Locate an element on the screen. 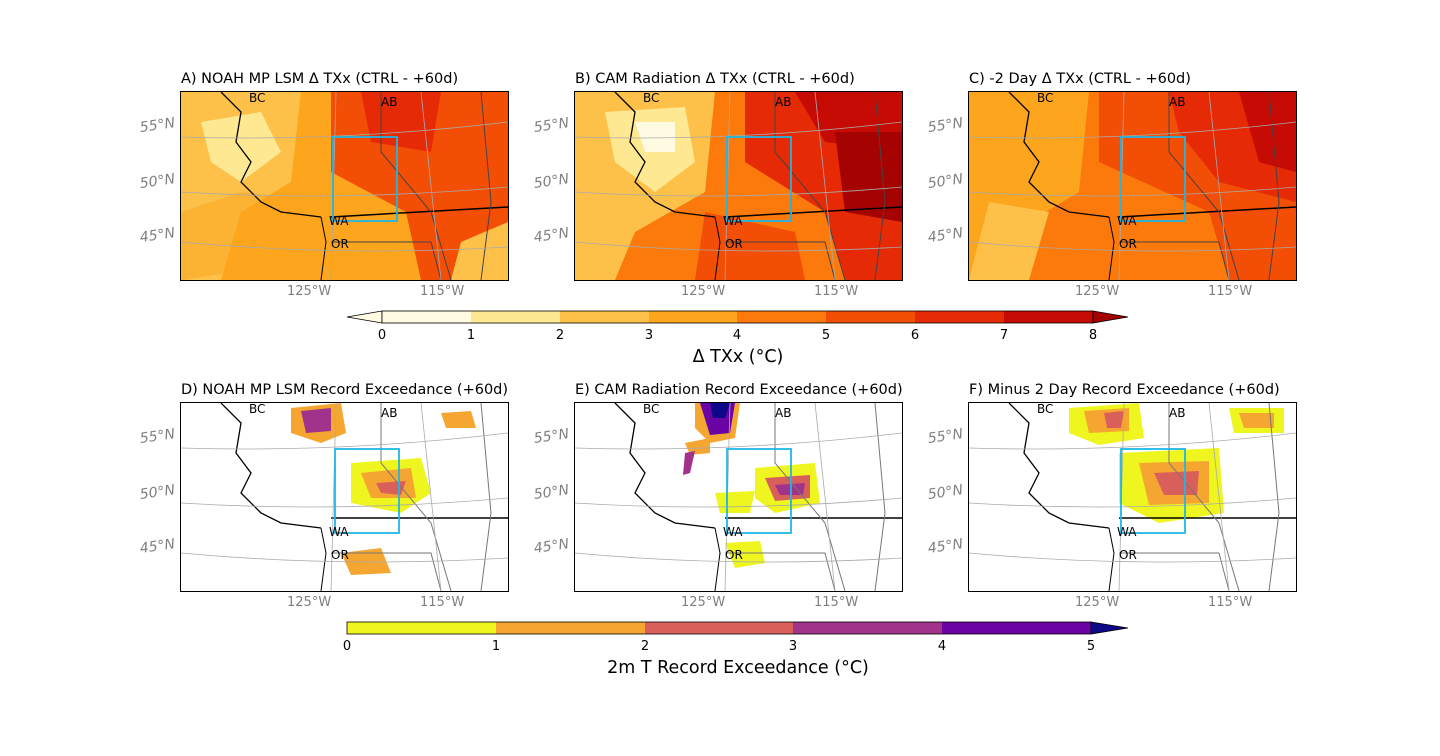 The image size is (1440, 756). panel-title: C) -2 Day Δ TXx (CTRL - +60d) is located at coordinates (1080, 79).